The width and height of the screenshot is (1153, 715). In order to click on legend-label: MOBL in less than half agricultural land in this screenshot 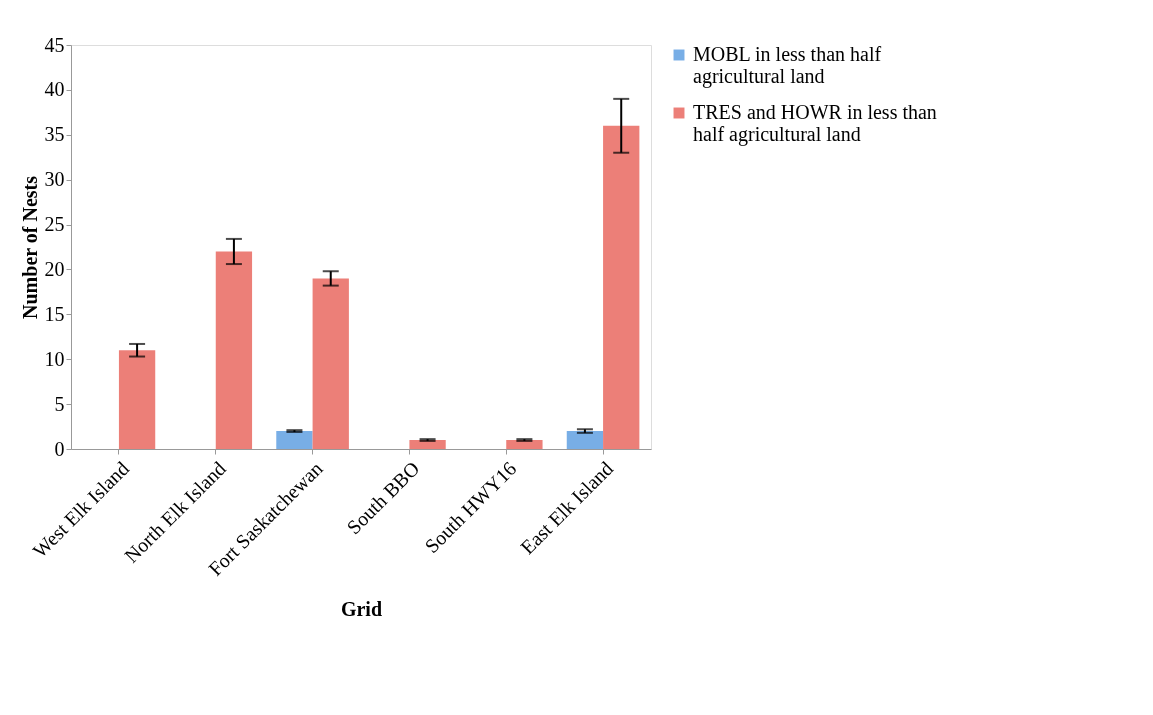, I will do `click(787, 65)`.